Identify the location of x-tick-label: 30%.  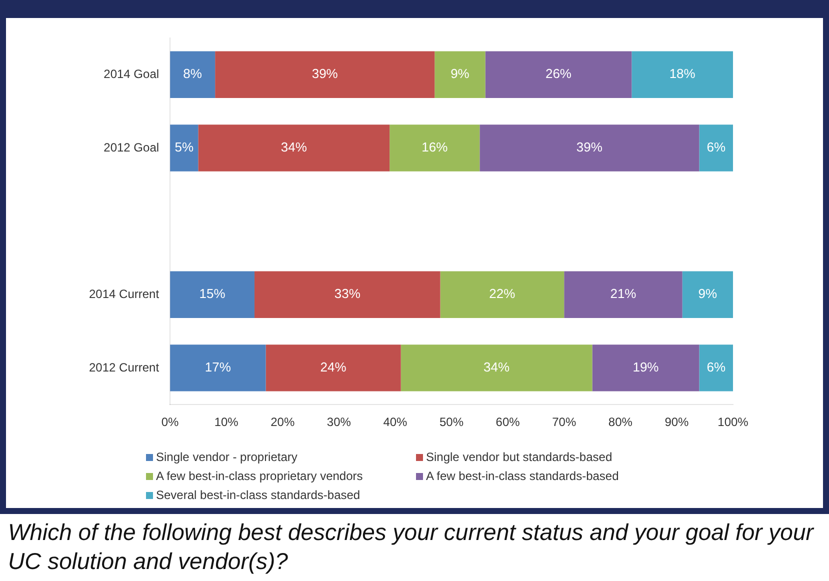
(339, 422).